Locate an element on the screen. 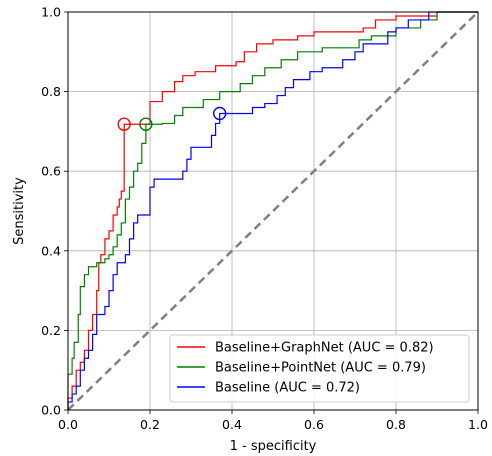 This screenshot has height=456, width=492. x-axis-label: 1 - specificity is located at coordinates (273, 446).